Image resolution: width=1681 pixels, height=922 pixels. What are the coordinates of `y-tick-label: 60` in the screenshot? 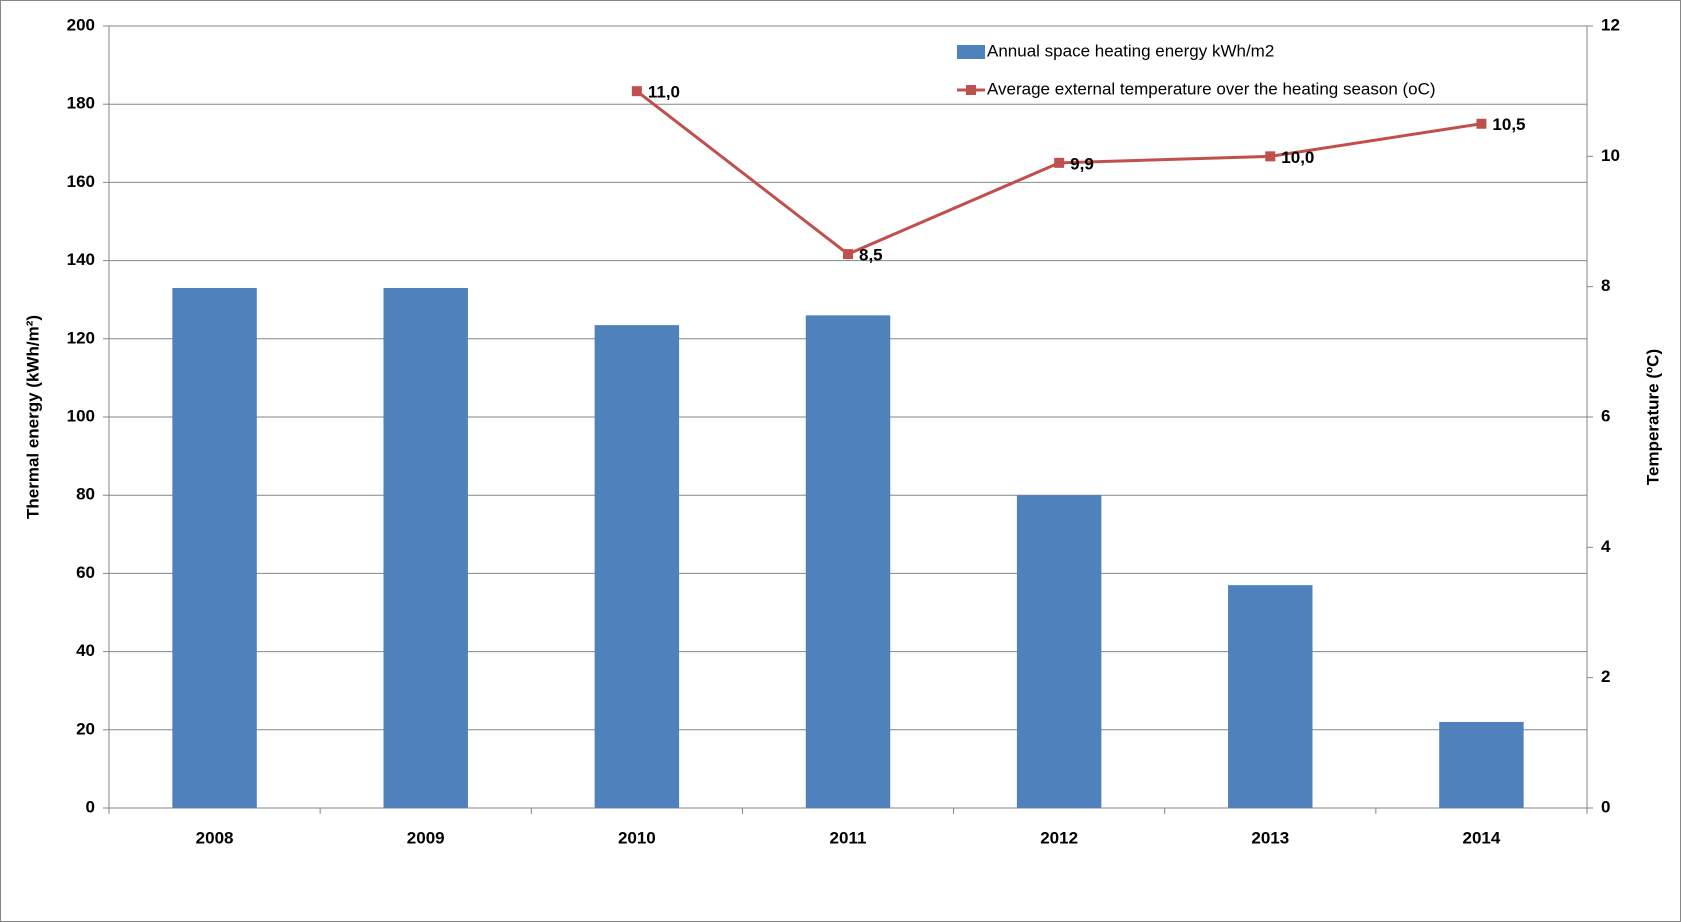 It's located at (85, 572).